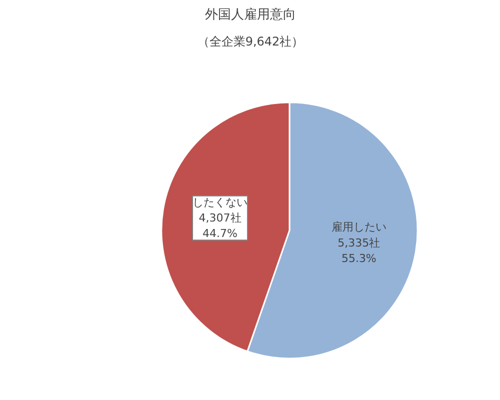 The height and width of the screenshot is (400, 500). I want to click on chart-title: 外国人雇用意向, so click(250, 14).